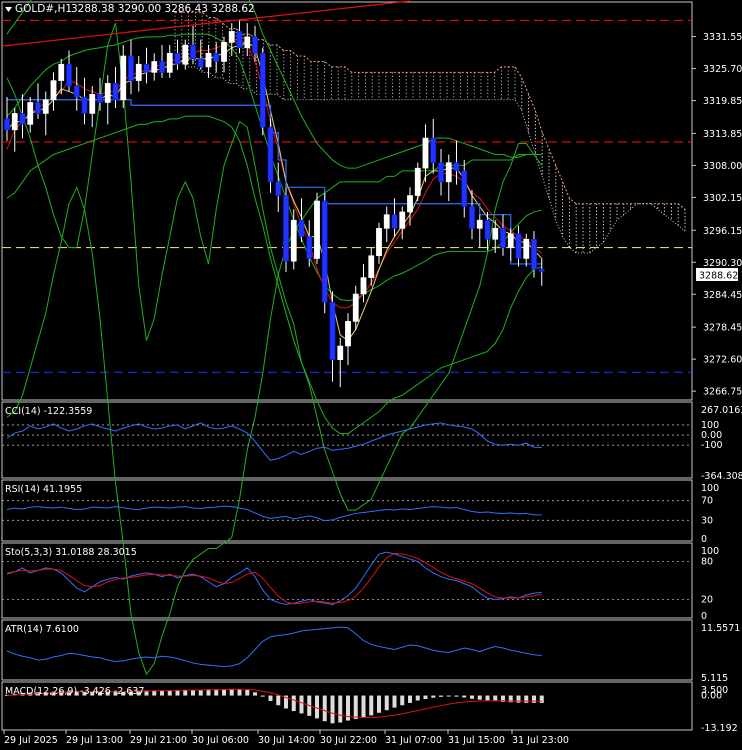 Image resolution: width=742 pixels, height=750 pixels. What do you see at coordinates (43, 489) in the screenshot?
I see `panel-title: RSI(14) 41.1955` at bounding box center [43, 489].